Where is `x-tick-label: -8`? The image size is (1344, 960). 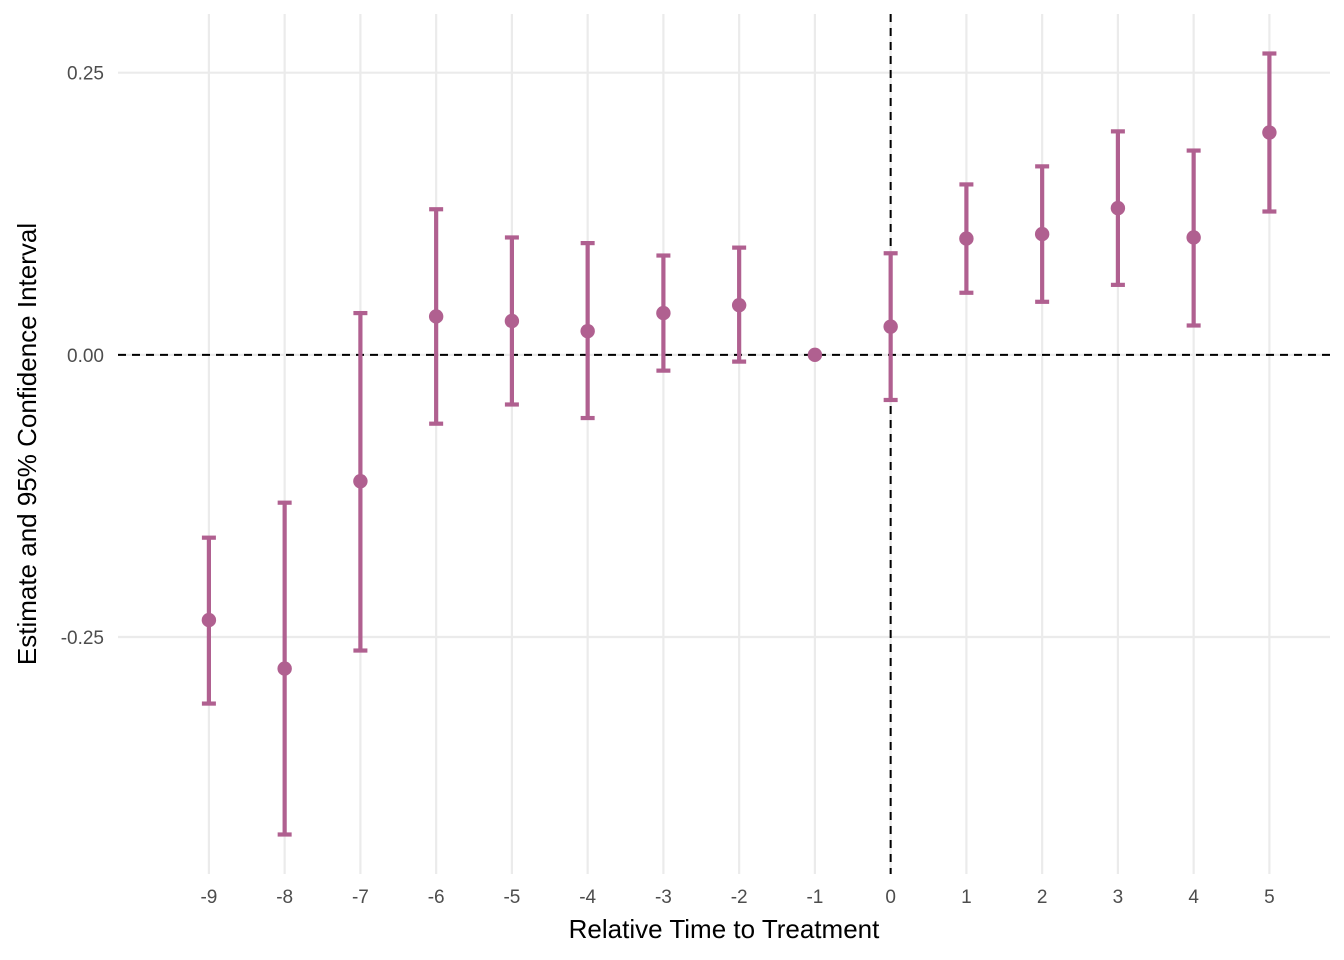 x-tick-label: -8 is located at coordinates (284, 897).